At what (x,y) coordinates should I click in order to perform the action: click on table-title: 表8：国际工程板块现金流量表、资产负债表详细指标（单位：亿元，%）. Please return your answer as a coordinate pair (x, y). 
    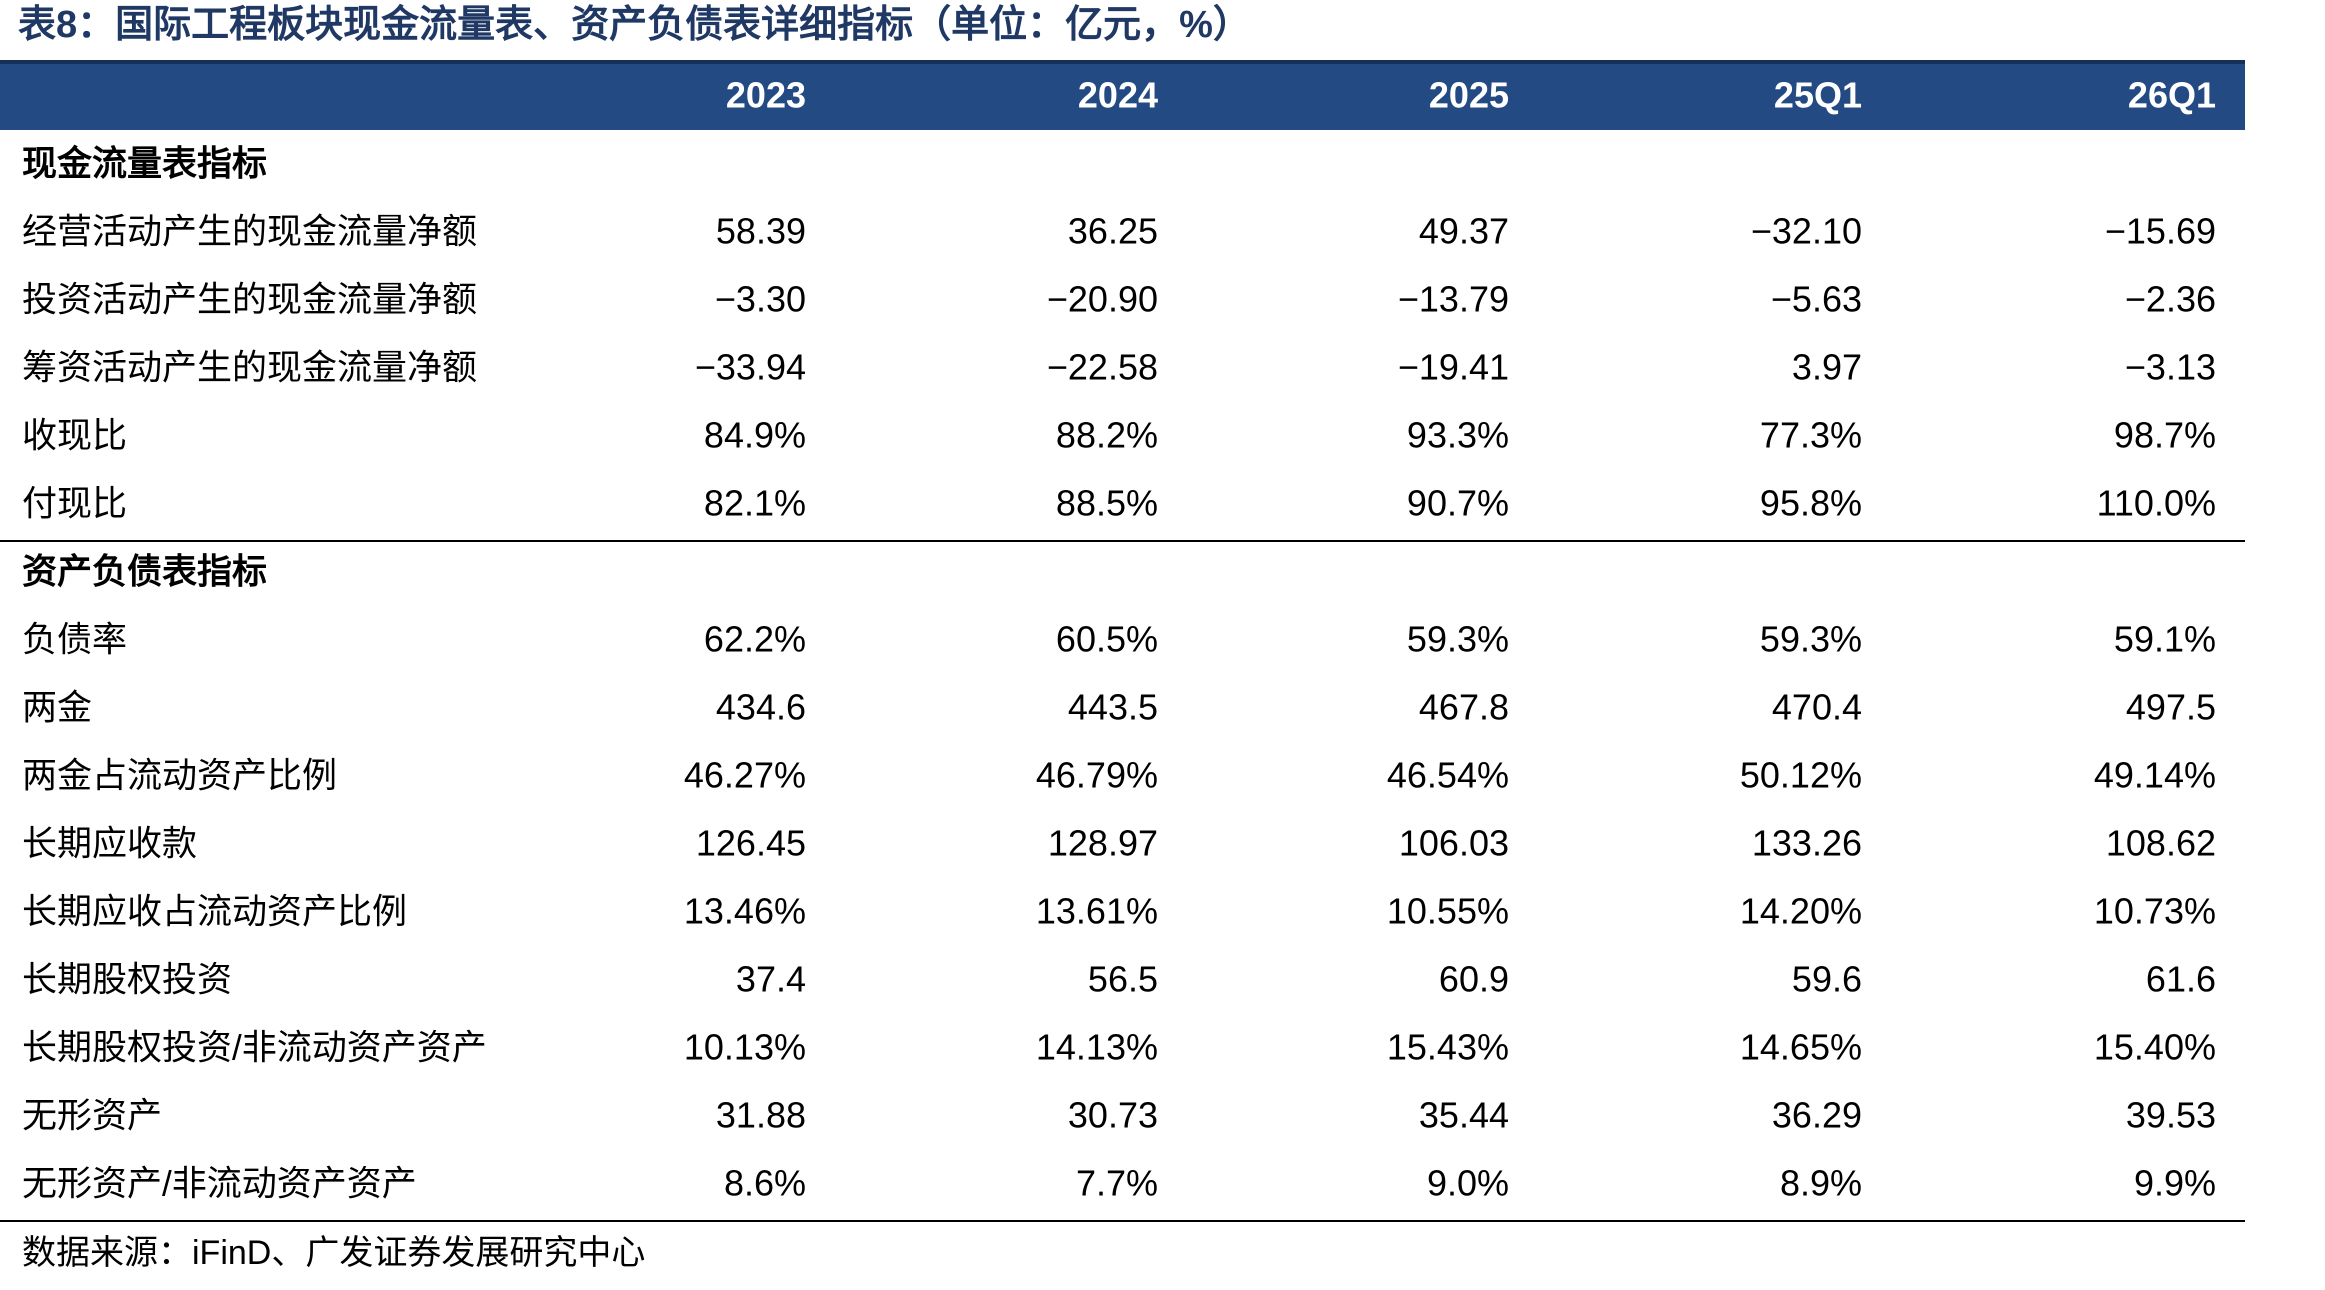
    Looking at the image, I should click on (634, 24).